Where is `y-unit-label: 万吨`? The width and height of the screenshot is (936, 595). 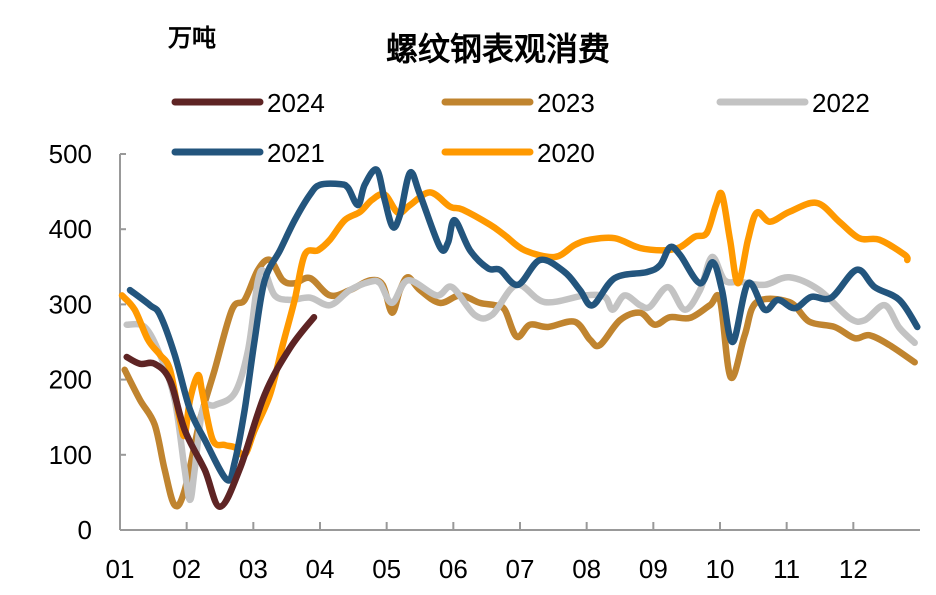
y-unit-label: 万吨 is located at coordinates (192, 38).